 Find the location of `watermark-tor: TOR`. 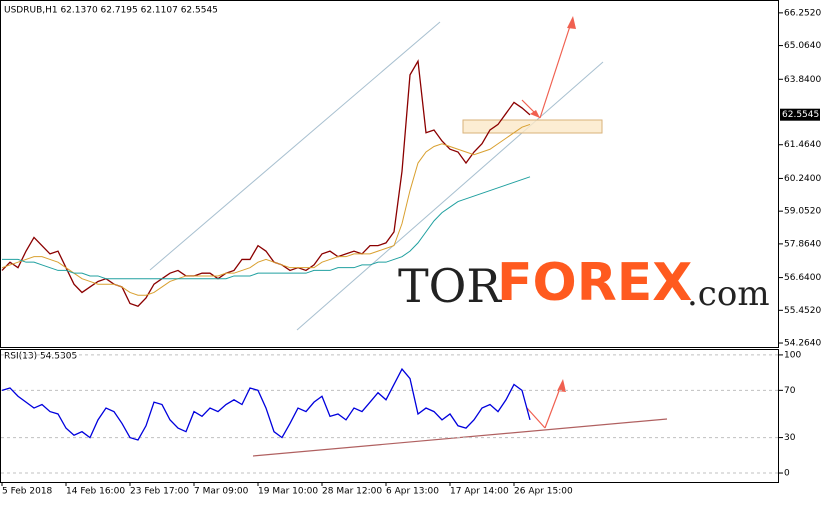

watermark-tor: TOR is located at coordinates (450, 286).